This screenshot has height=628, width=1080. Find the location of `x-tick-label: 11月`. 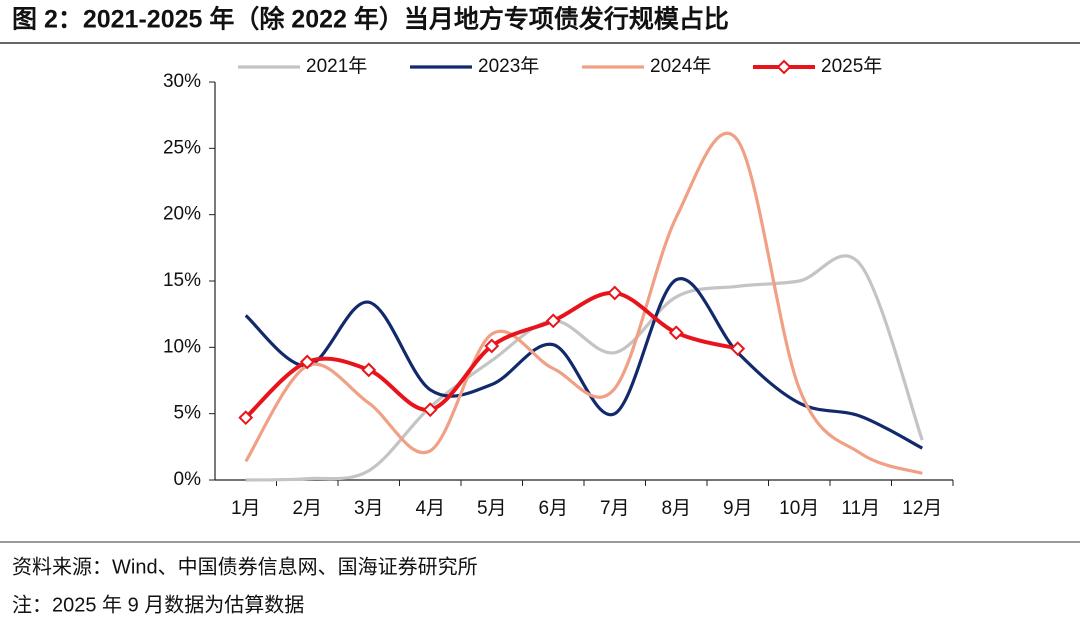

x-tick-label: 11月 is located at coordinates (860, 508).